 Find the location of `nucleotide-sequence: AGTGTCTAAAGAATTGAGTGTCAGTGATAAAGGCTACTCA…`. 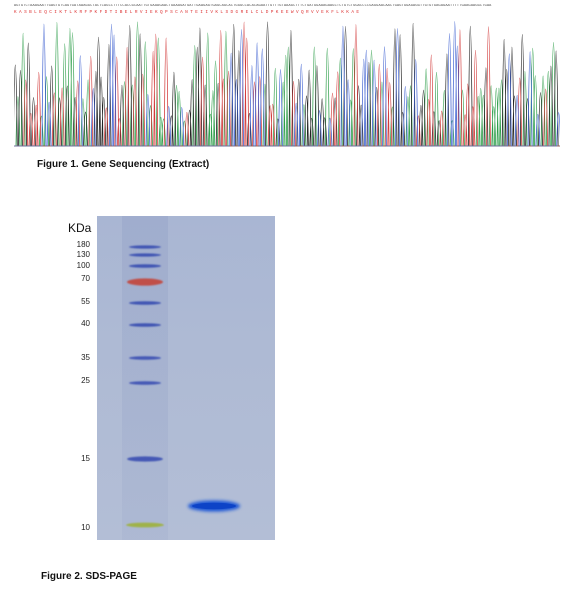

nucleotide-sequence: AGTGTCTAAAGAATTGAGTGTCAGTGATAAAGGCTACTCA… is located at coordinates (253, 6).